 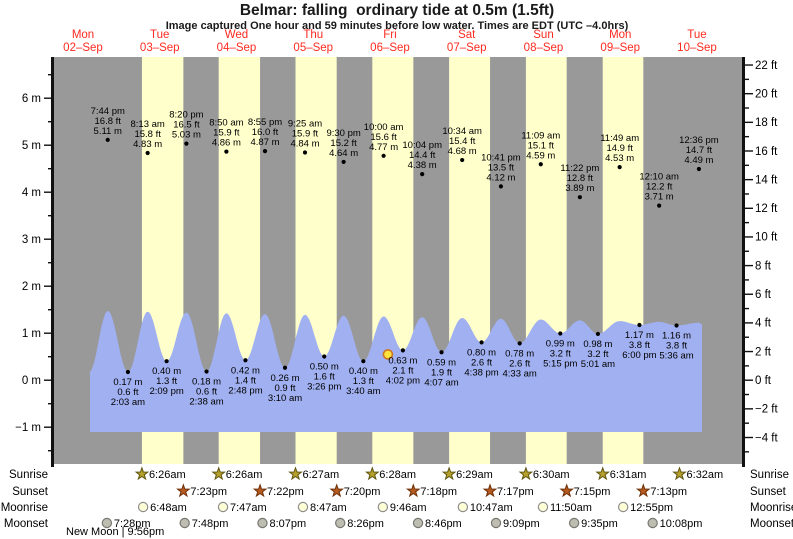 I want to click on new-moon-label: New Moon | 9:56pm, so click(x=115, y=532).